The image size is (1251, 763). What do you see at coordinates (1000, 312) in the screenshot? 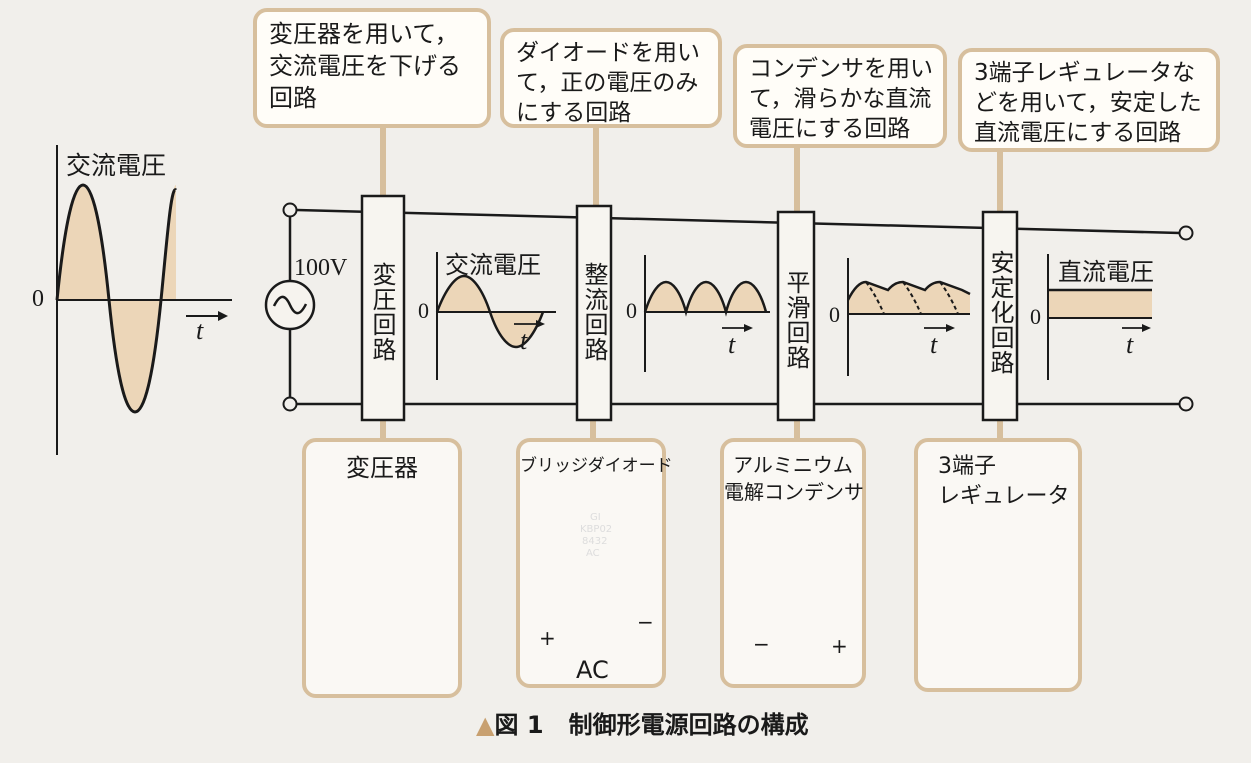
I see `block-label-stabilizer: 安定化回路` at bounding box center [1000, 312].